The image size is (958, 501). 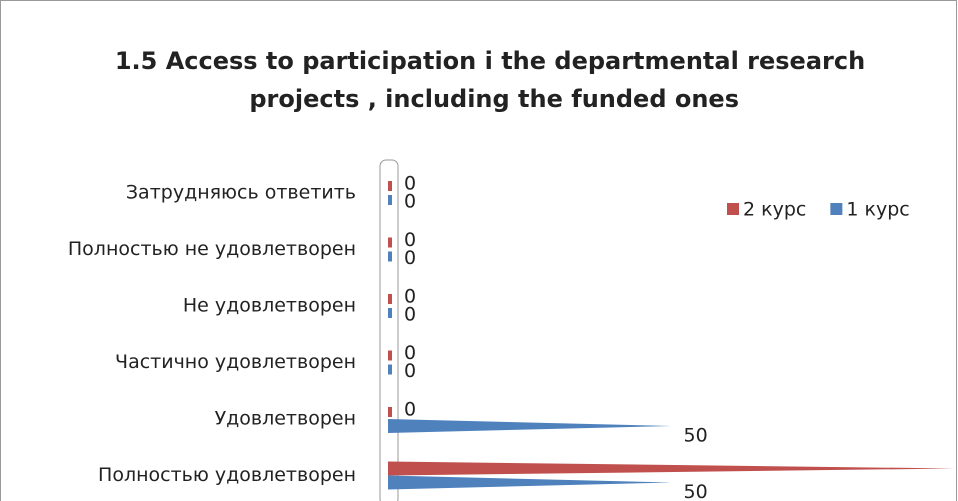 What do you see at coordinates (212, 249) in the screenshot?
I see `y-tick-label: Полностью не удовлетворен` at bounding box center [212, 249].